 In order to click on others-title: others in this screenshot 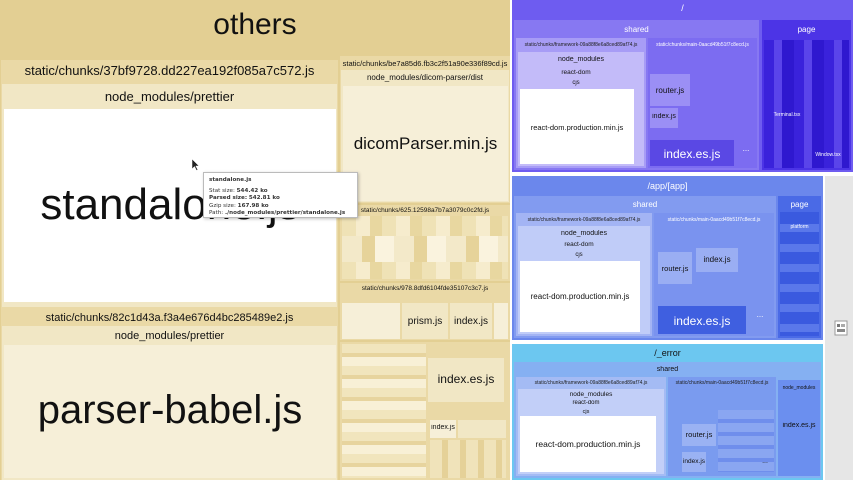, I will do `click(255, 24)`.